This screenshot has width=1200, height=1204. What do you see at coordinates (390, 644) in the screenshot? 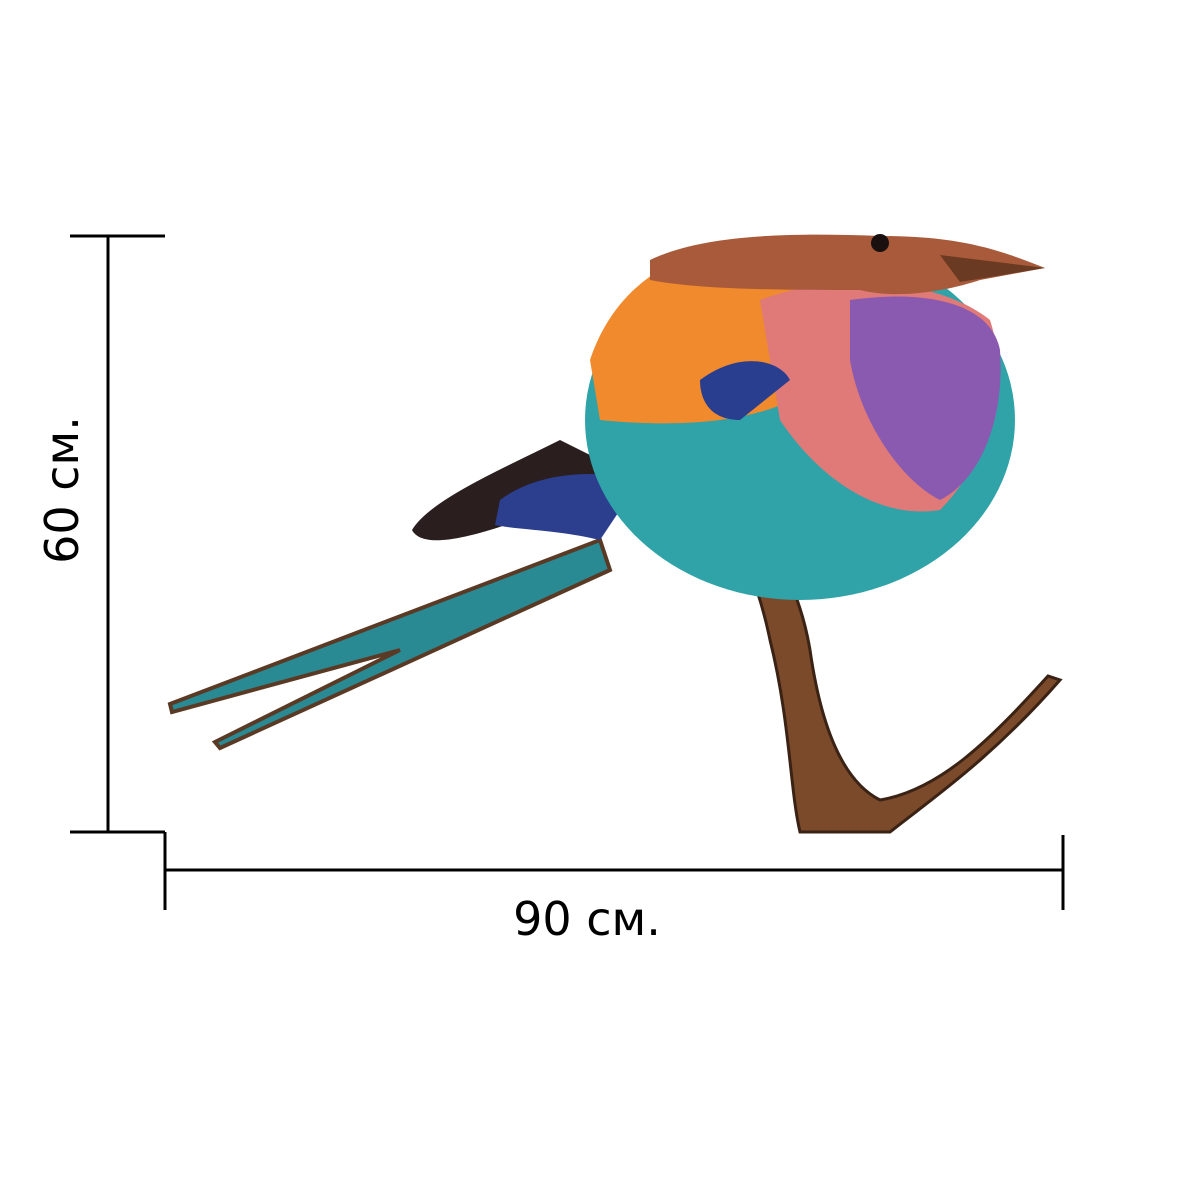
I see `tail` at bounding box center [390, 644].